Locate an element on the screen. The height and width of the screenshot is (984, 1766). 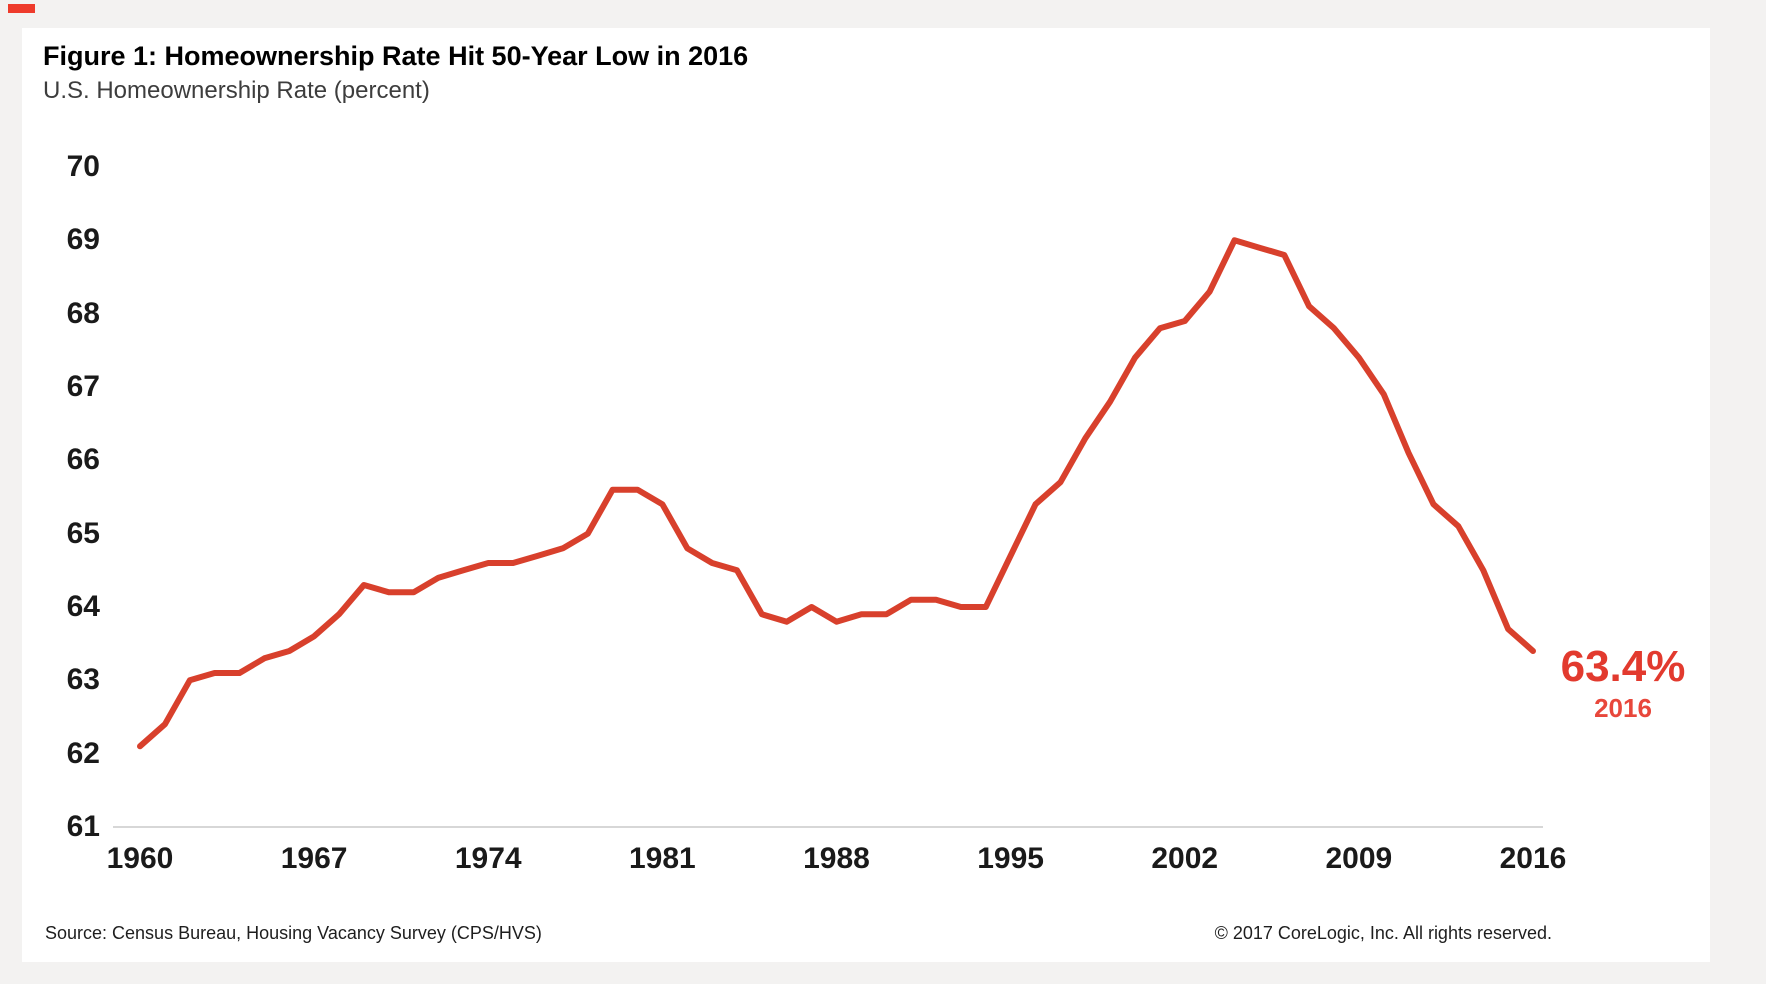
end-annotation: 63.4% 2016 is located at coordinates (1623, 683).